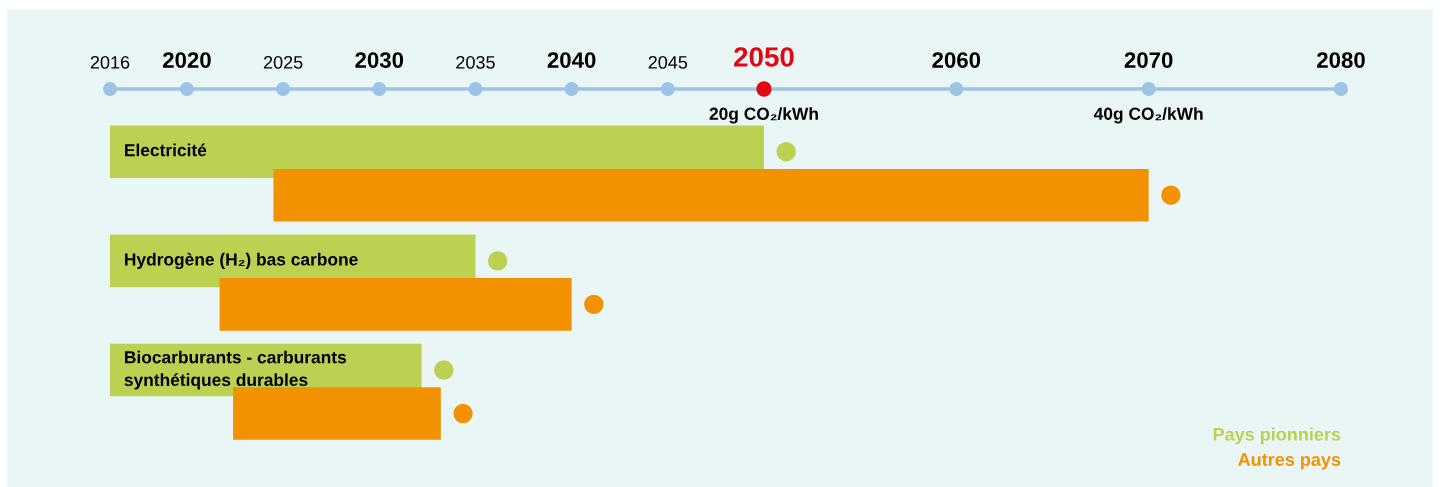 This screenshot has height=487, width=1440. What do you see at coordinates (475, 62) in the screenshot?
I see `x-tick-label: 2035` at bounding box center [475, 62].